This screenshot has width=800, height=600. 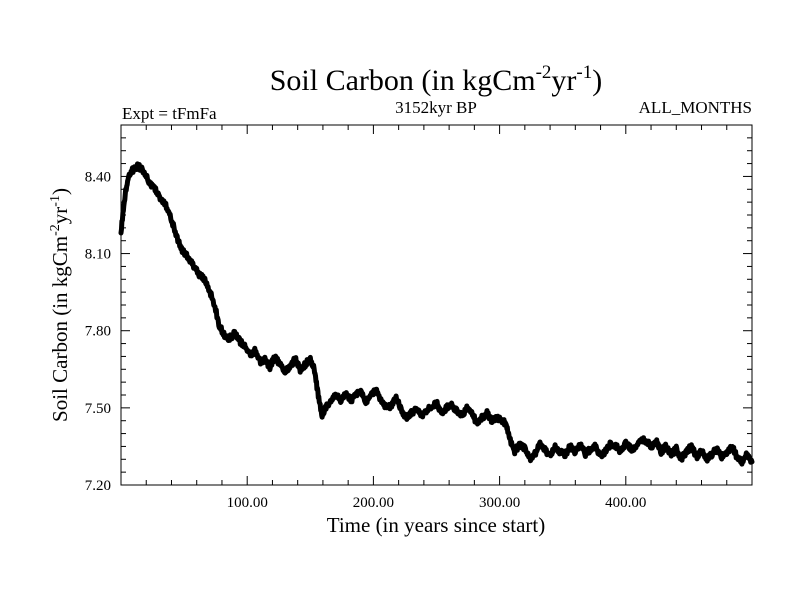 What do you see at coordinates (169, 113) in the screenshot?
I see `experiment-label: Expt = tFmFa` at bounding box center [169, 113].